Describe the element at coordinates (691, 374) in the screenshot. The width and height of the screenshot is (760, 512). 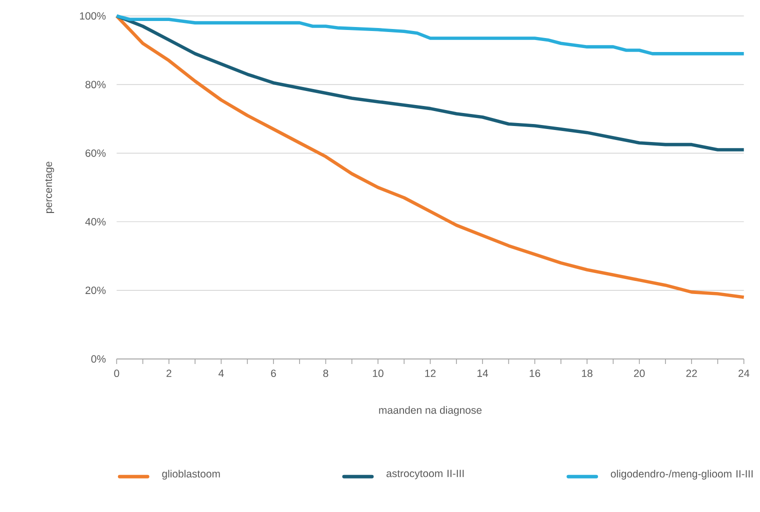
I see `x-tick-label: 22` at that location.